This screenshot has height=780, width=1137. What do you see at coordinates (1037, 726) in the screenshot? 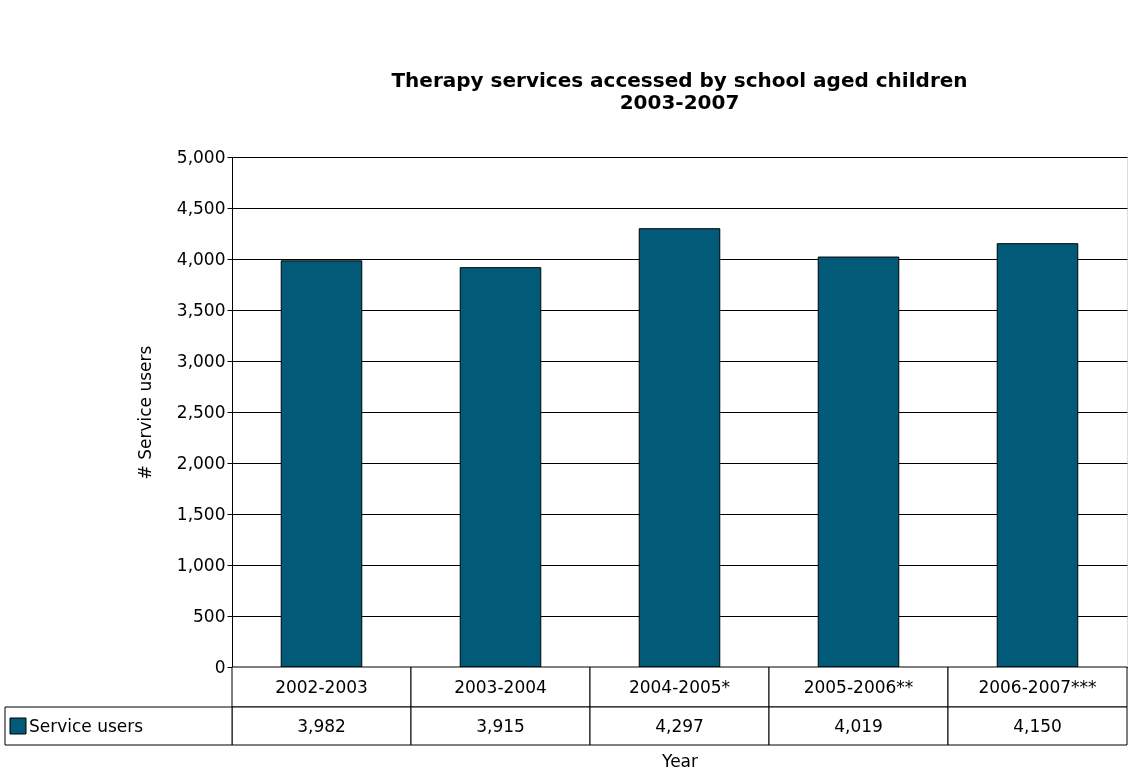
I see `data-label: 4,150` at bounding box center [1037, 726].